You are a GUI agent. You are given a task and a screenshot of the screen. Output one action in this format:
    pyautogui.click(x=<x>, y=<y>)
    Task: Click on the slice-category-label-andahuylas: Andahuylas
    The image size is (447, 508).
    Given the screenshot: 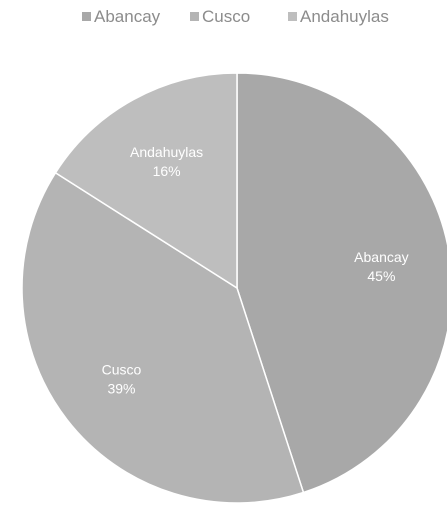 What is the action you would take?
    pyautogui.click(x=166, y=152)
    